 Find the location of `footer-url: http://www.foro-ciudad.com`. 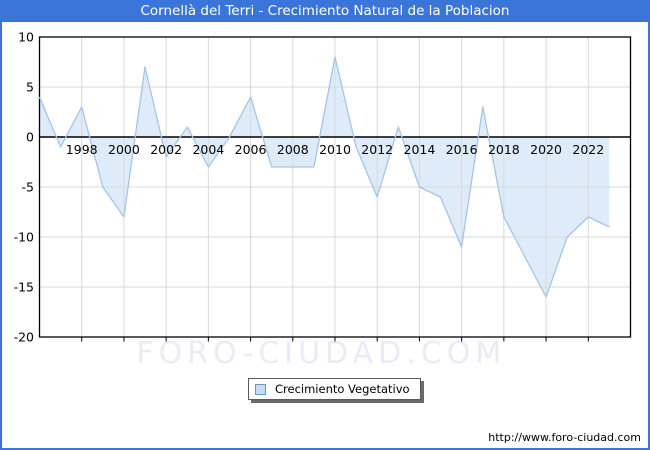

footer-url: http://www.foro-ciudad.com is located at coordinates (564, 437).